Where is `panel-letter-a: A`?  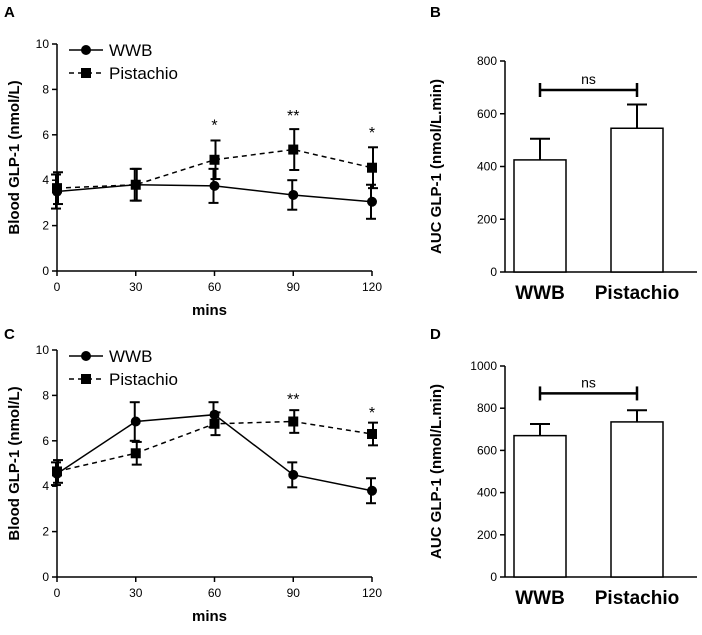
panel-letter-a: A is located at coordinates (9, 12).